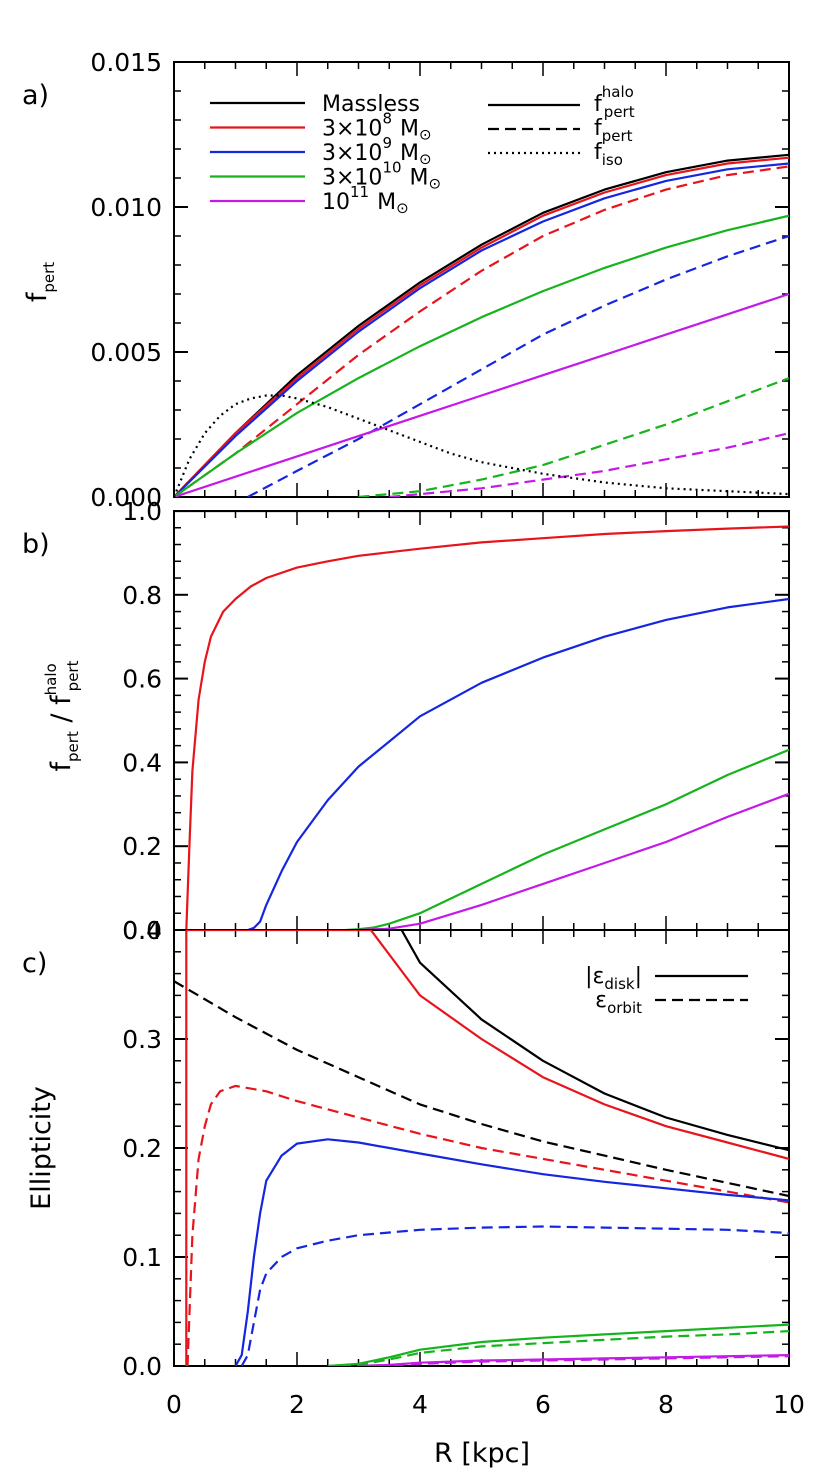 The image size is (830, 1481). What do you see at coordinates (36, 544) in the screenshot?
I see `panel-letter: b)` at bounding box center [36, 544].